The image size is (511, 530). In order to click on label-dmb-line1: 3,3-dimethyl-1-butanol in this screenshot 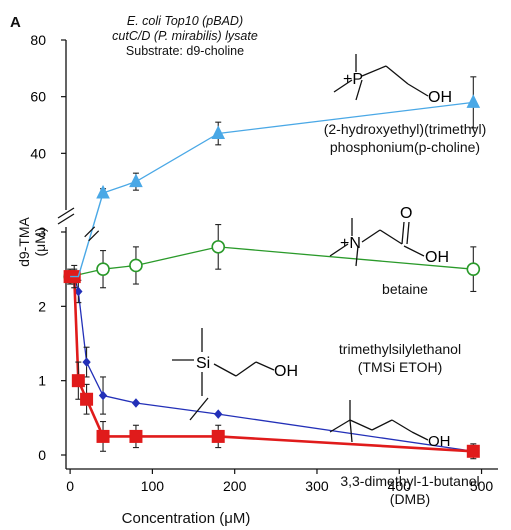, I will do `click(410, 481)`.